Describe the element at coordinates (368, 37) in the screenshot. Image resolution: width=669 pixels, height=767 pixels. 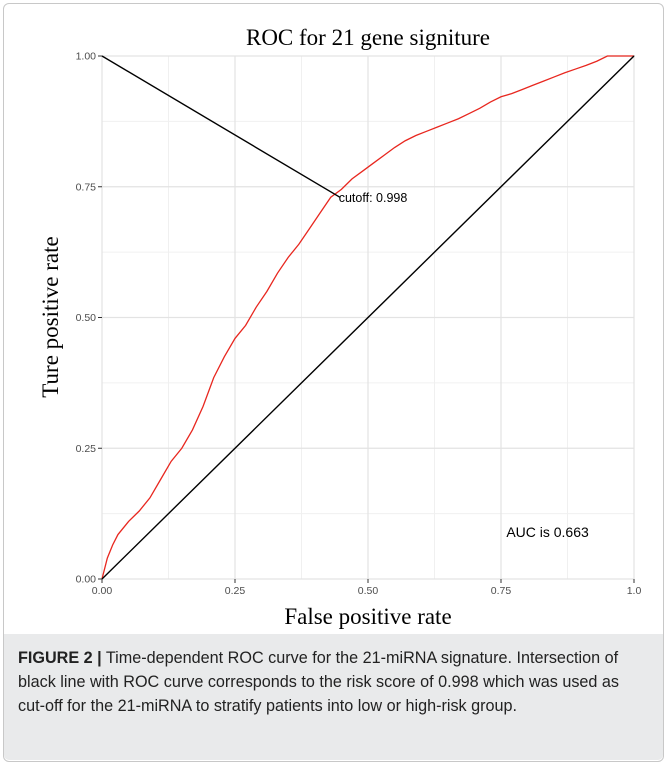
I see `chart-title: ROC for 21 gene signiture` at that location.